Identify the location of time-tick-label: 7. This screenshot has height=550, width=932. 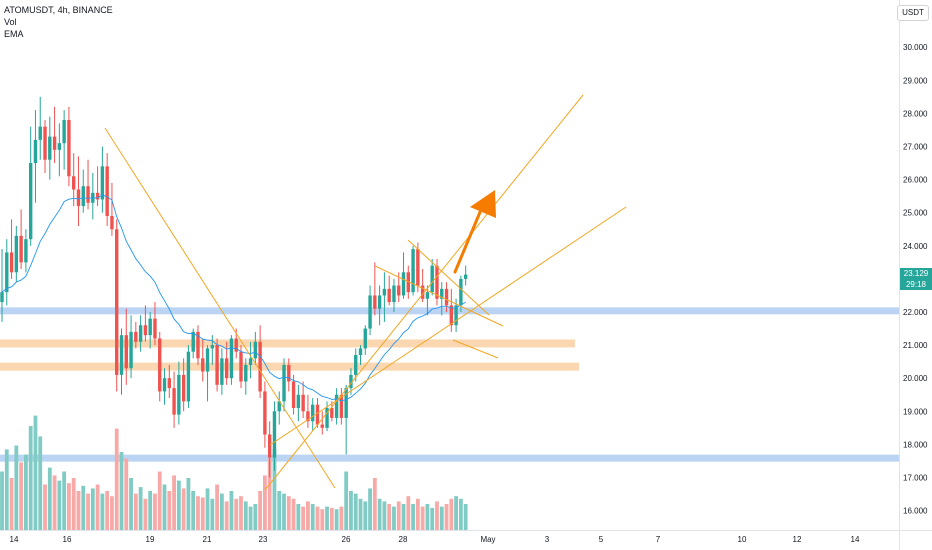
(658, 539).